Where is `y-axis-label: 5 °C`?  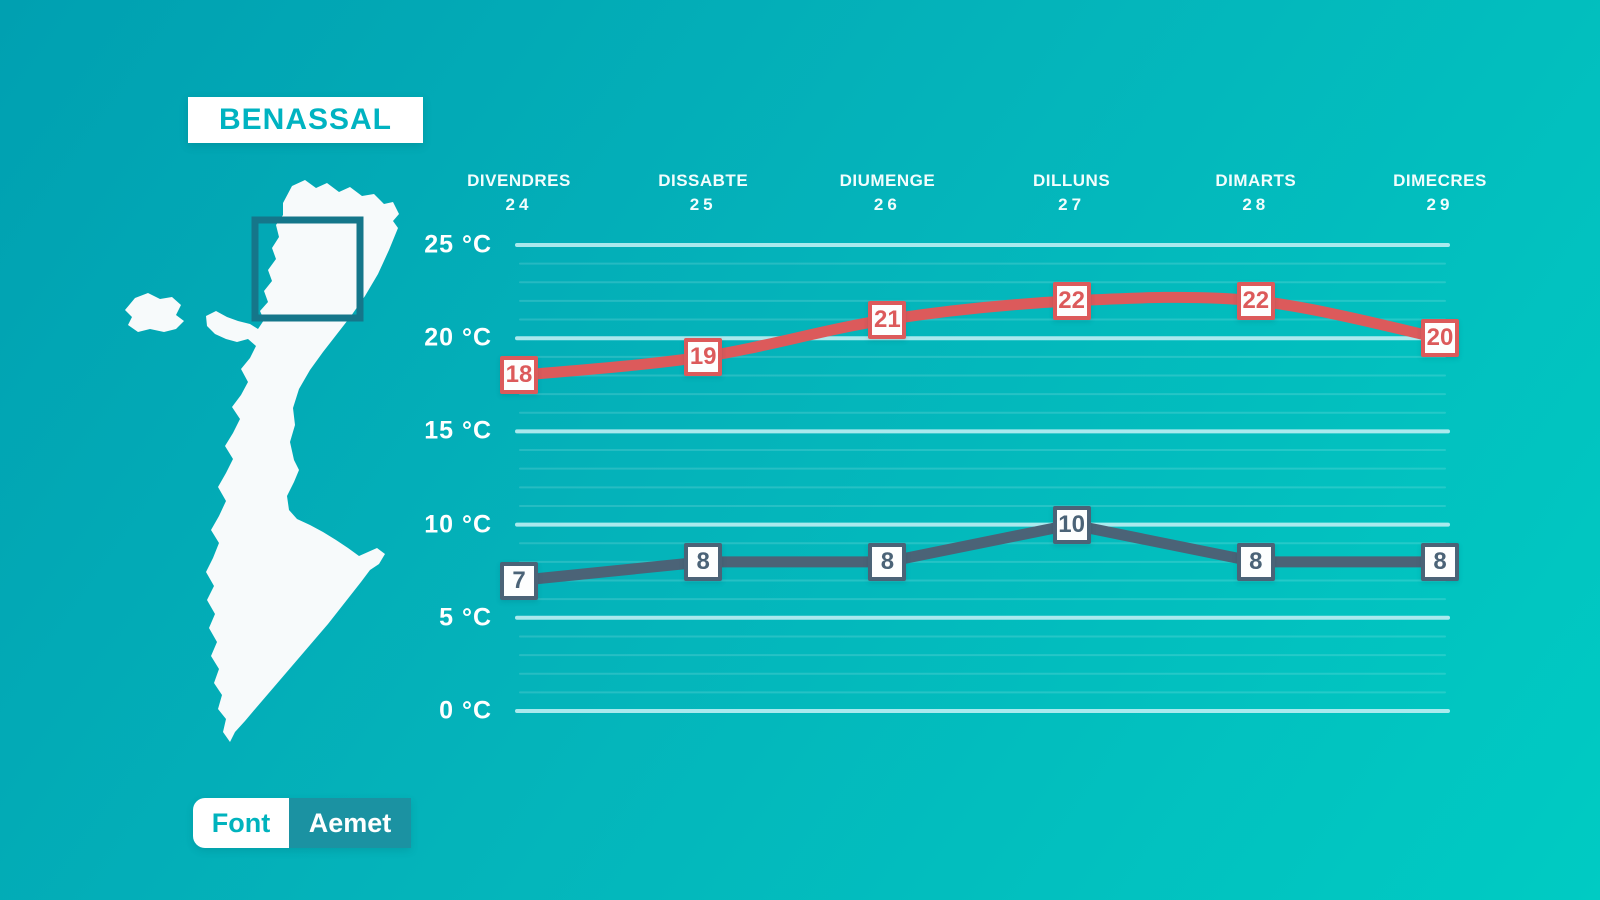
y-axis-label: 5 °C is located at coordinates (465, 617).